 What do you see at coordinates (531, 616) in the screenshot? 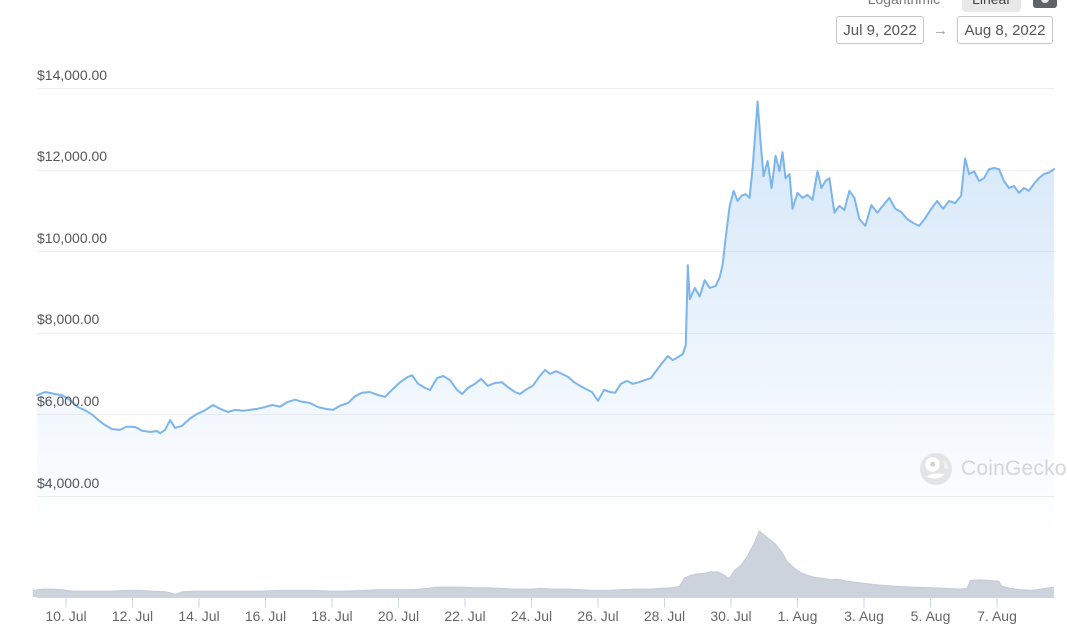
I see `x-axis-label-24jul: 24. Jul` at bounding box center [531, 616].